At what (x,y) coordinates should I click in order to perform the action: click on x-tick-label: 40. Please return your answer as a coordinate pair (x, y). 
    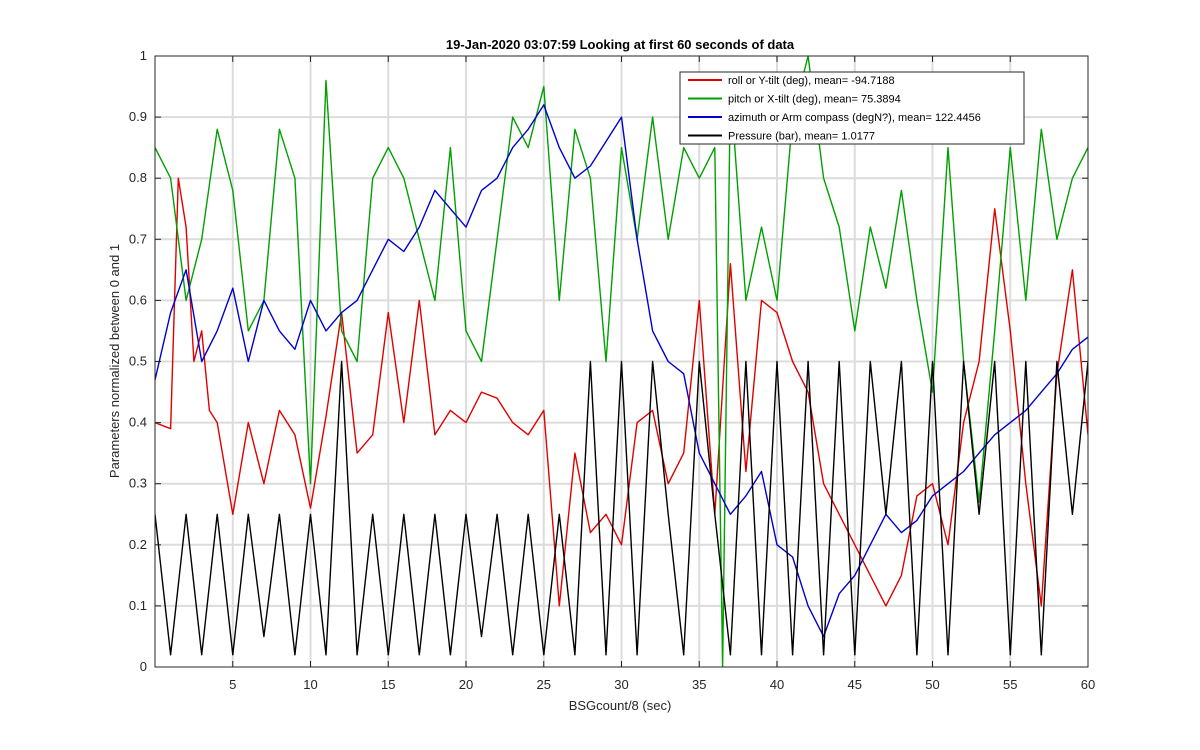
    Looking at the image, I should click on (777, 684).